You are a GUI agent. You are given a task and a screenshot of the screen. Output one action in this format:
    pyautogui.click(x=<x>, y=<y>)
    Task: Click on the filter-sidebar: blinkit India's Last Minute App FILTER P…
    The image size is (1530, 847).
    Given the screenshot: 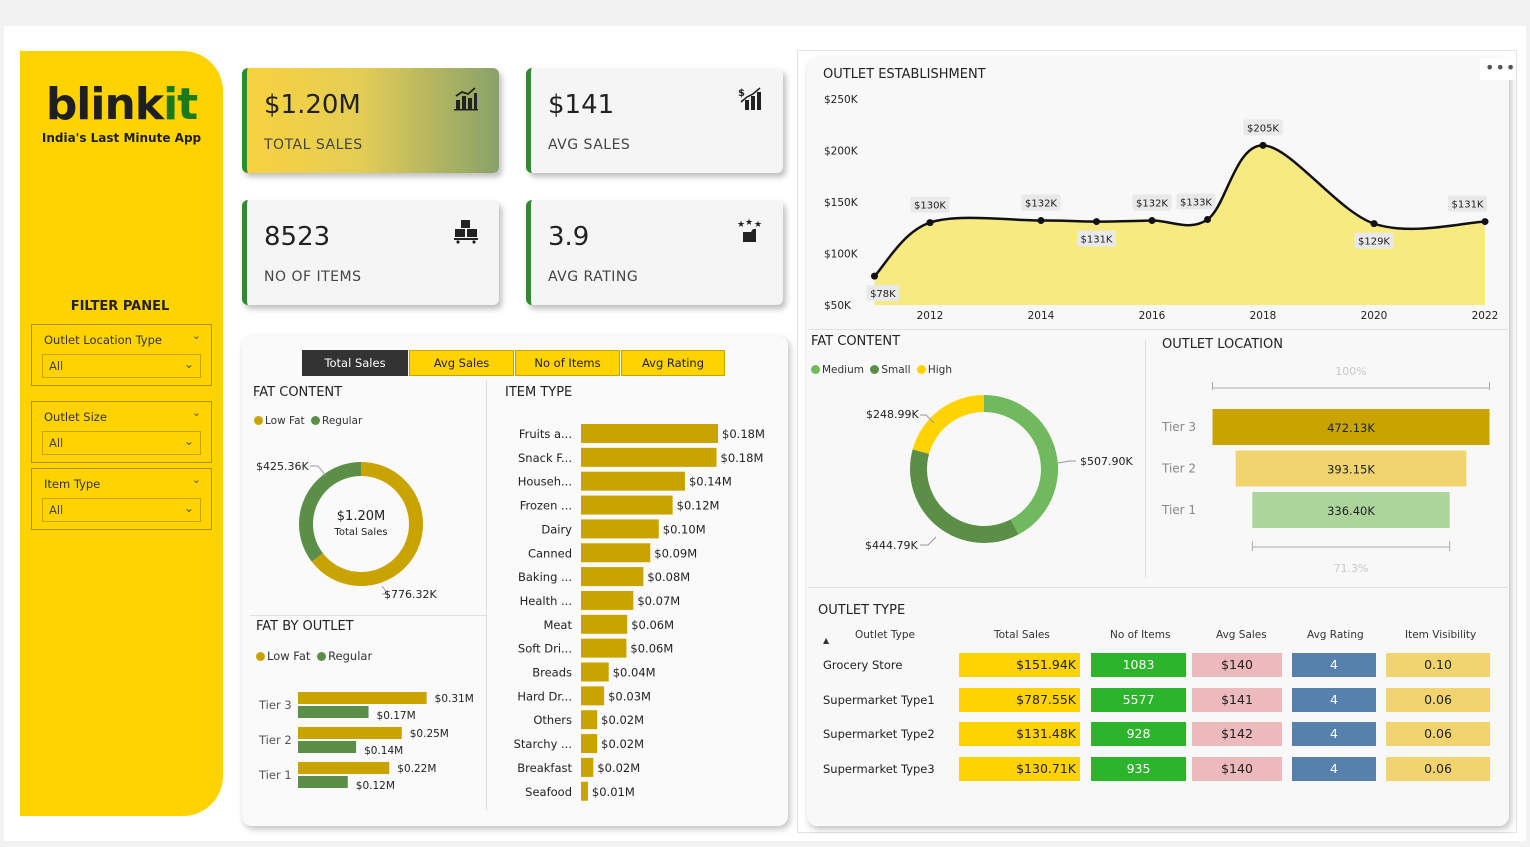 What is the action you would take?
    pyautogui.click(x=121, y=433)
    